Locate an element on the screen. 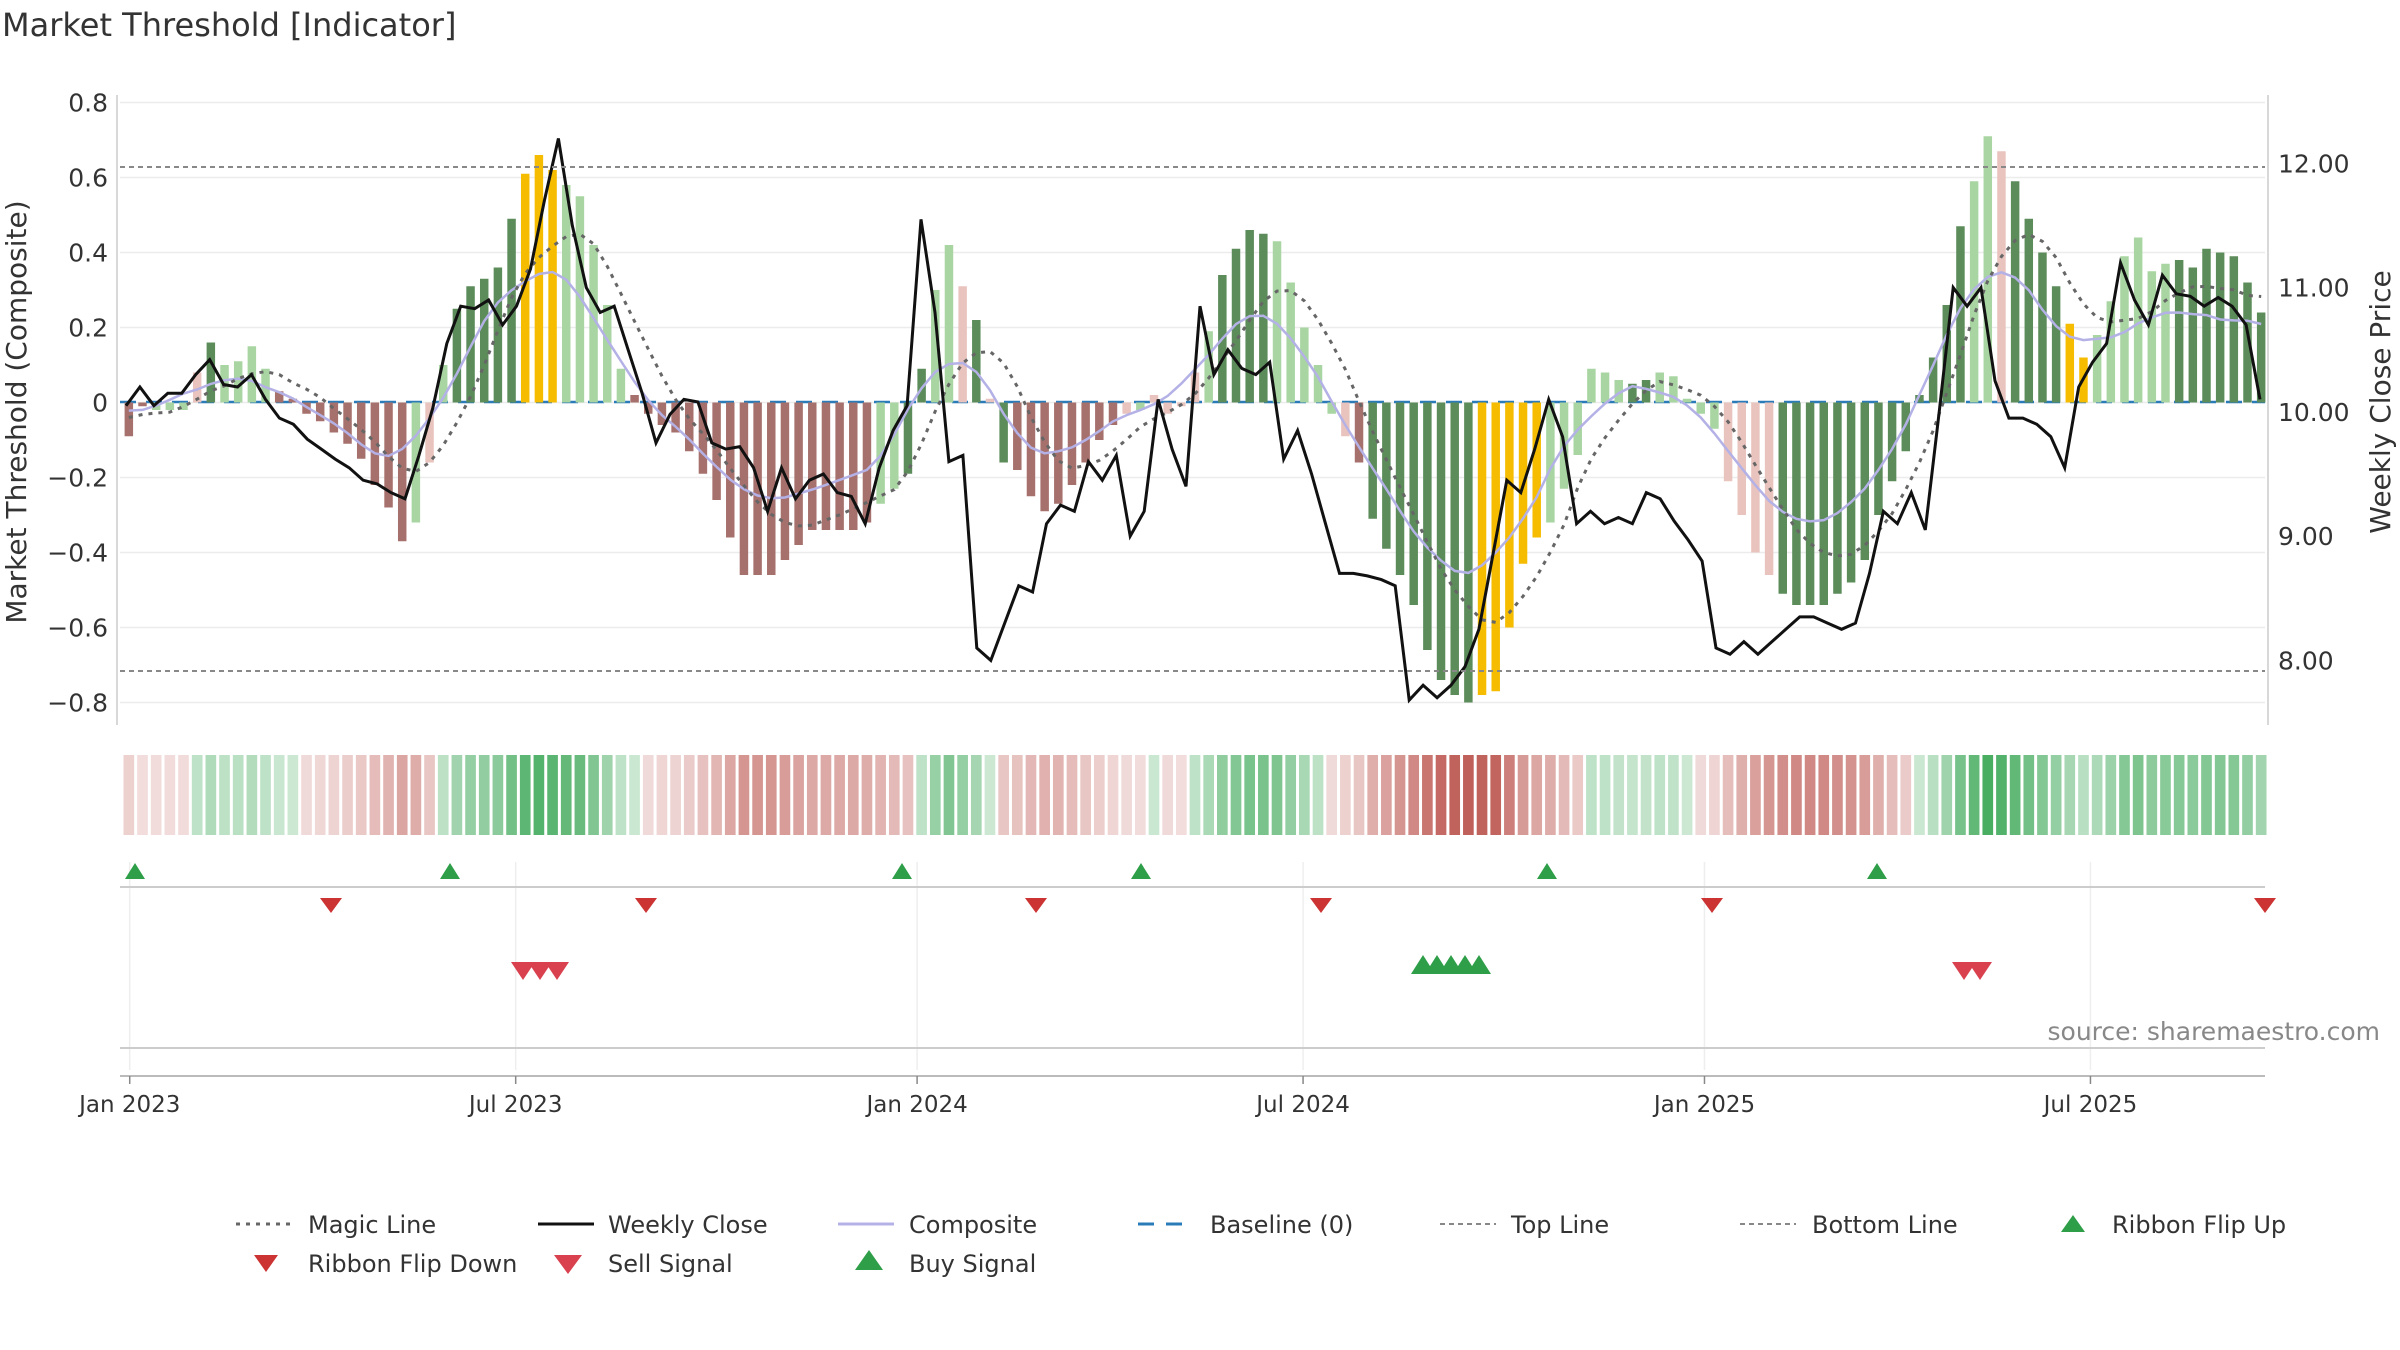 The image size is (2400, 1350). y-tick-label: 0.8 is located at coordinates (88, 103).